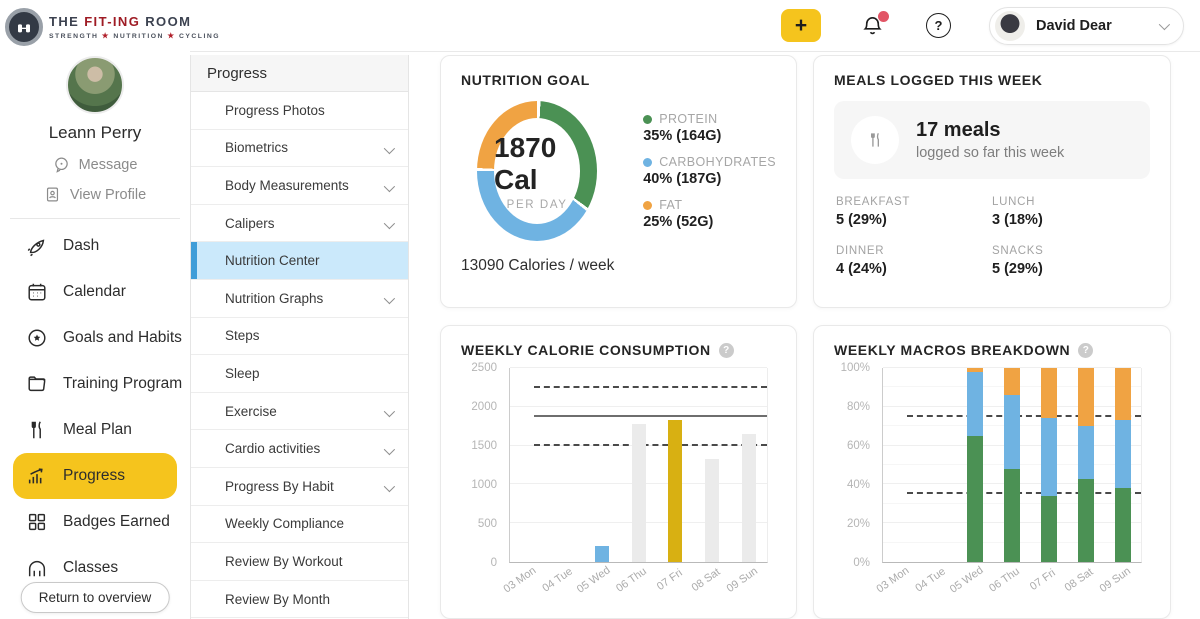 The height and width of the screenshot is (619, 1200). I want to click on notifications-button, so click(875, 24).